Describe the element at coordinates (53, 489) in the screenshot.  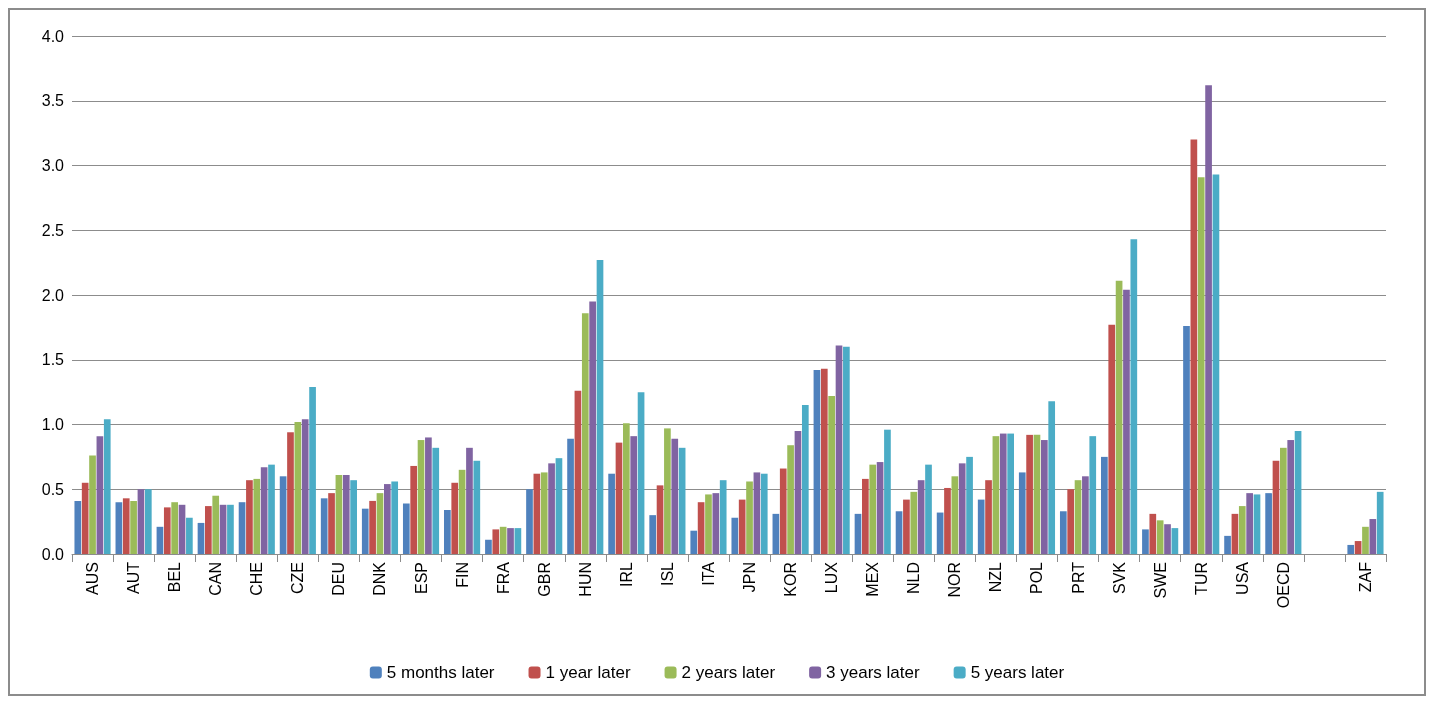
I see `y-tick-label: 0.5` at that location.